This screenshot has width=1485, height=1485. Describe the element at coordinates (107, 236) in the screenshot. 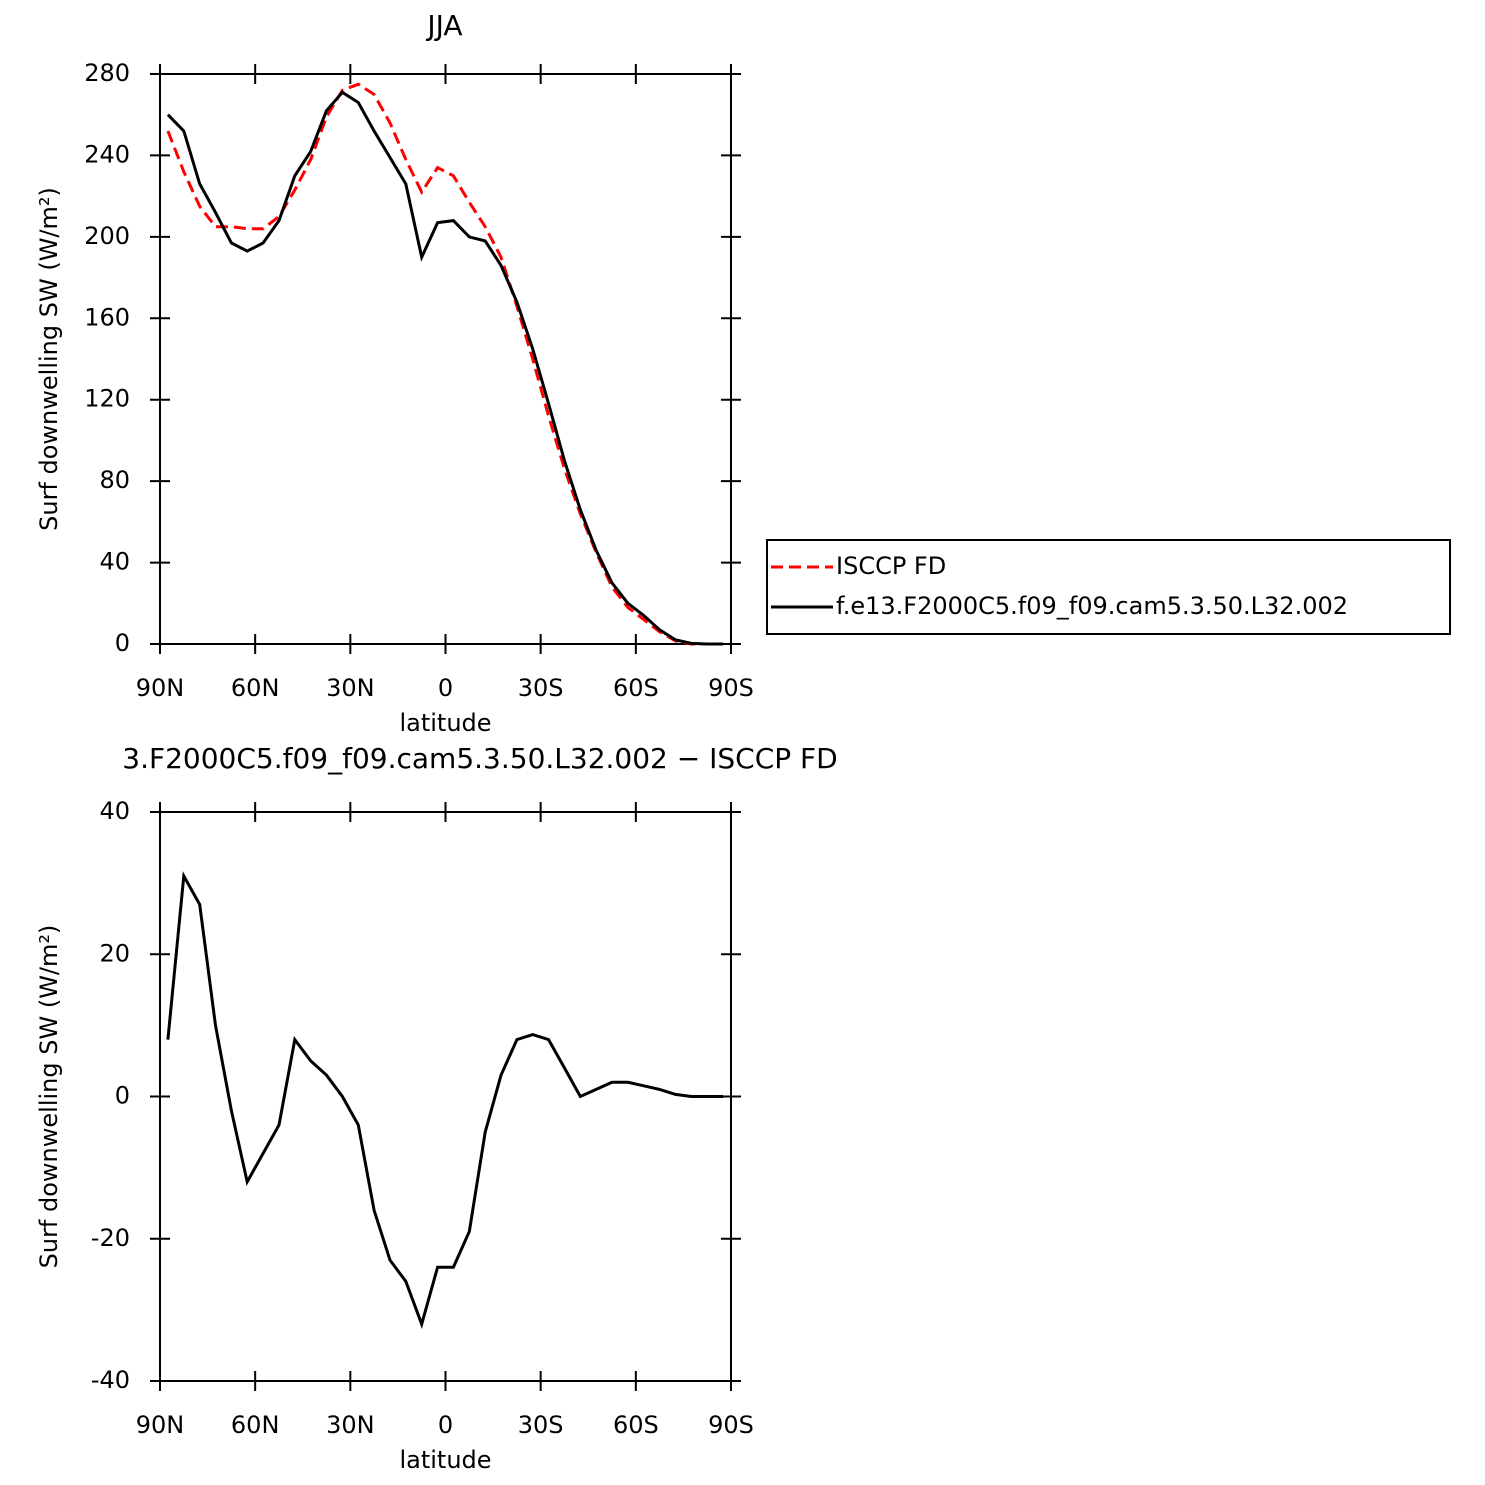

I see `y-tick-label: 200` at that location.